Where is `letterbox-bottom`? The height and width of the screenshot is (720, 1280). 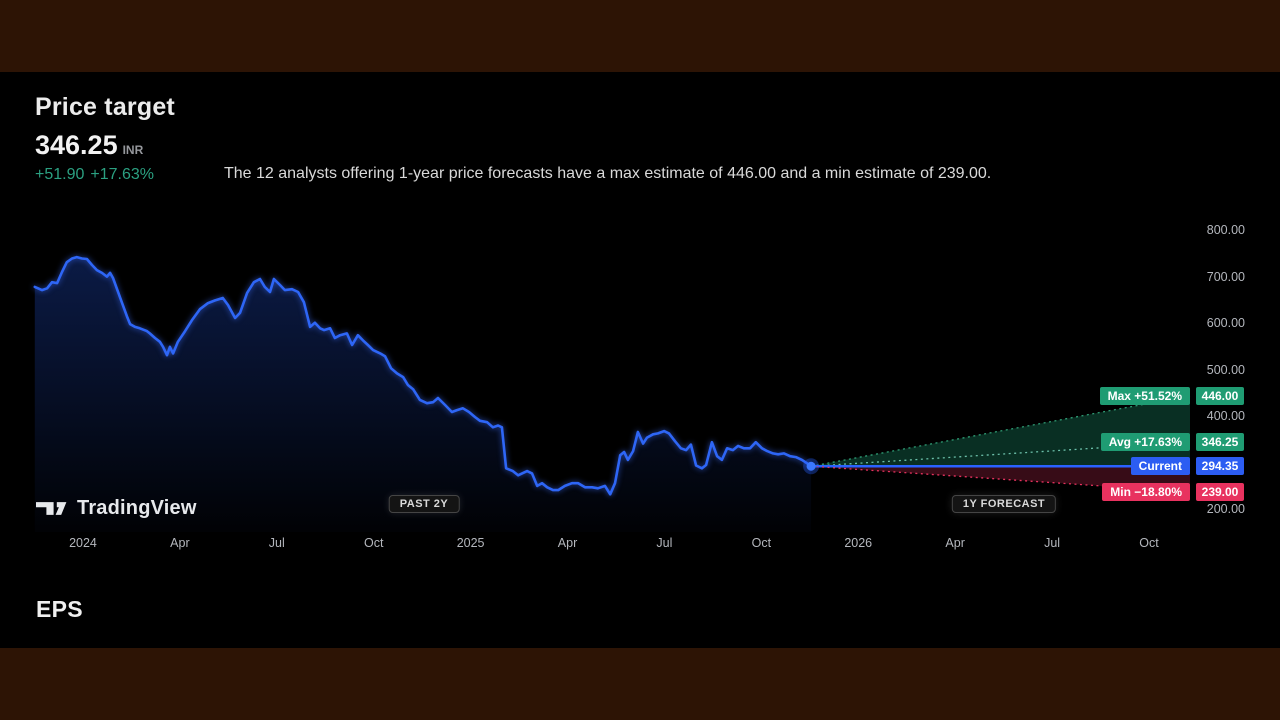 letterbox-bottom is located at coordinates (640, 684).